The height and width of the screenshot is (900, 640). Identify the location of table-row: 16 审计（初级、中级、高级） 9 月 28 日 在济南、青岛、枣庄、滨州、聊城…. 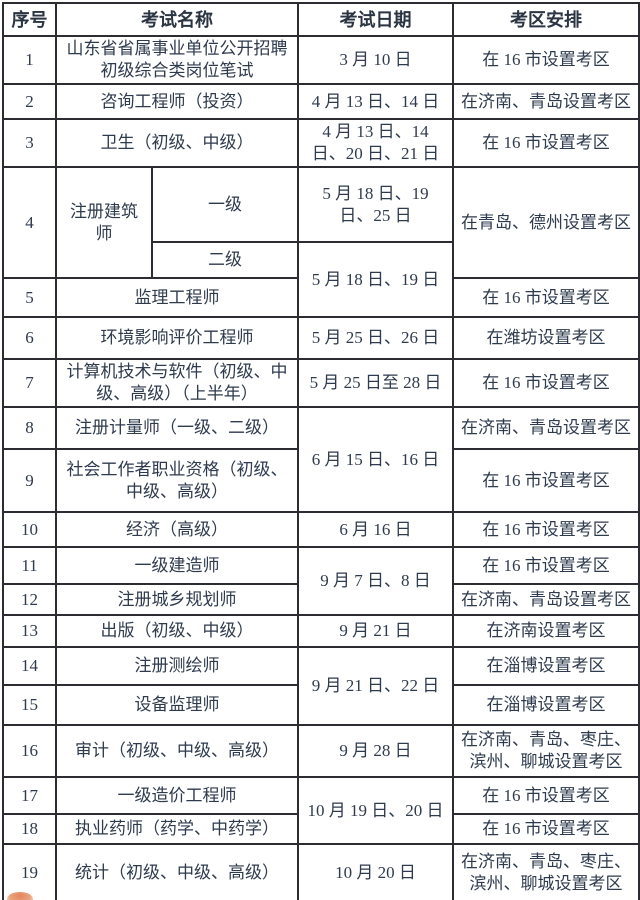
(321, 751).